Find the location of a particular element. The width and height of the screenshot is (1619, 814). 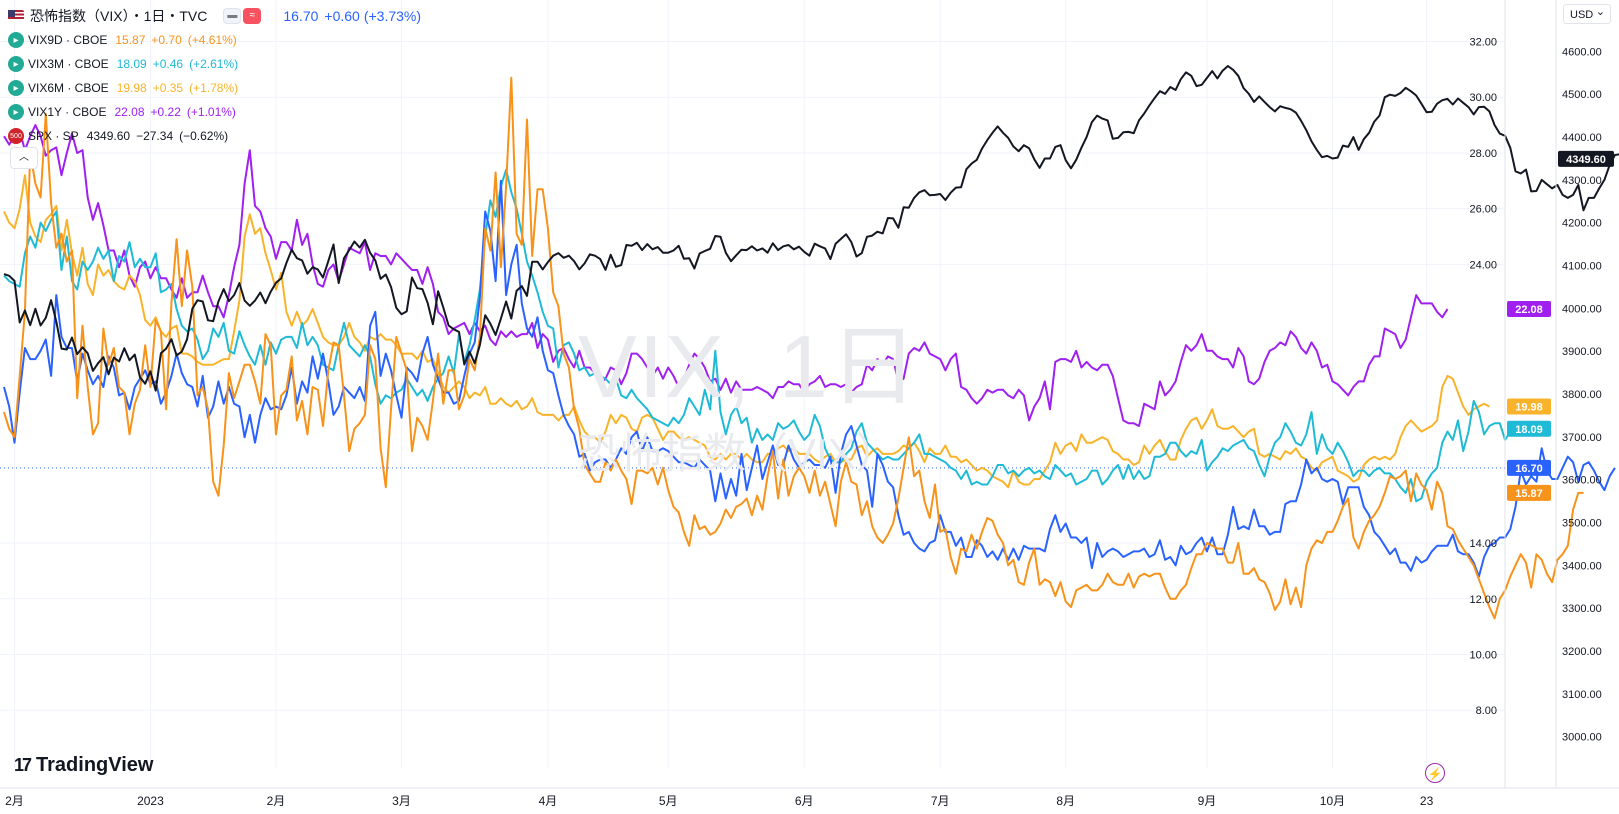

last-value-label: 18.09 is located at coordinates (1529, 430).